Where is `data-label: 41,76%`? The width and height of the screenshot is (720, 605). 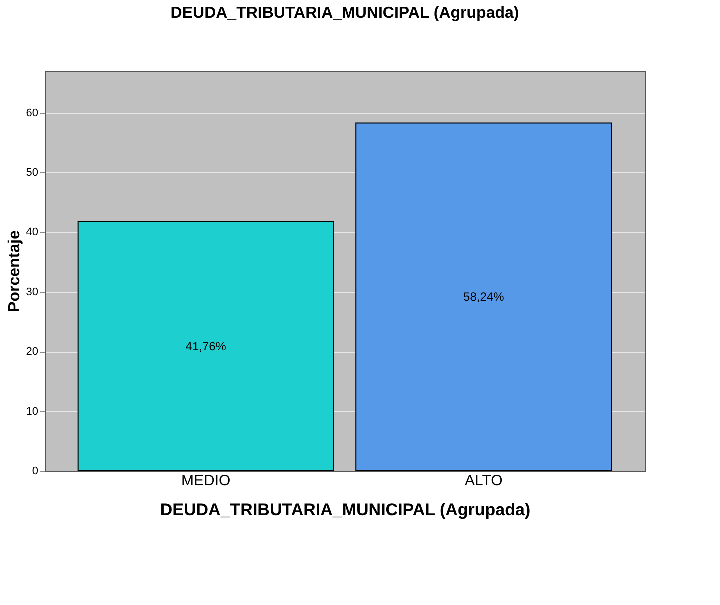
data-label: 41,76% is located at coordinates (206, 346).